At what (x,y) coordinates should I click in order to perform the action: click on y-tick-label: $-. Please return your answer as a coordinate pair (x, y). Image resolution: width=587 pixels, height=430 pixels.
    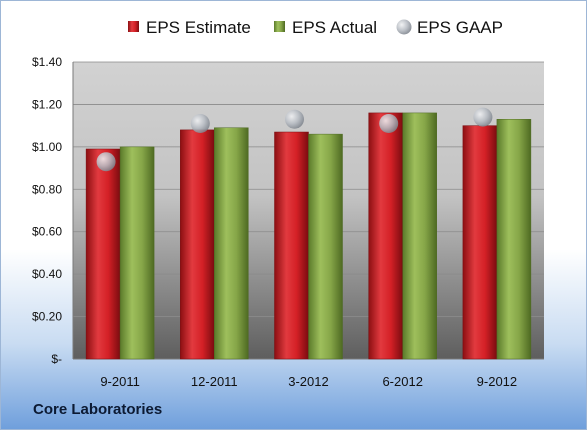
    Looking at the image, I should click on (56, 359).